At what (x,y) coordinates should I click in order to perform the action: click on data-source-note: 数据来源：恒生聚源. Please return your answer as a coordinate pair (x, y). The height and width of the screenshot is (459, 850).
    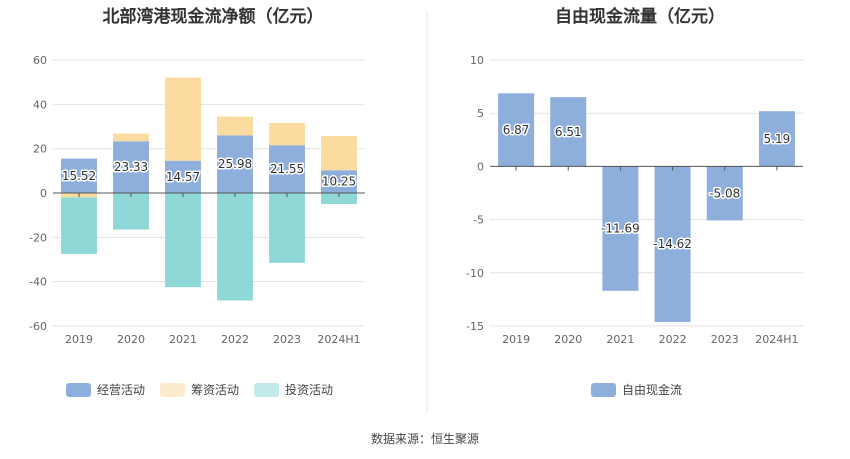
    Looking at the image, I should click on (425, 438).